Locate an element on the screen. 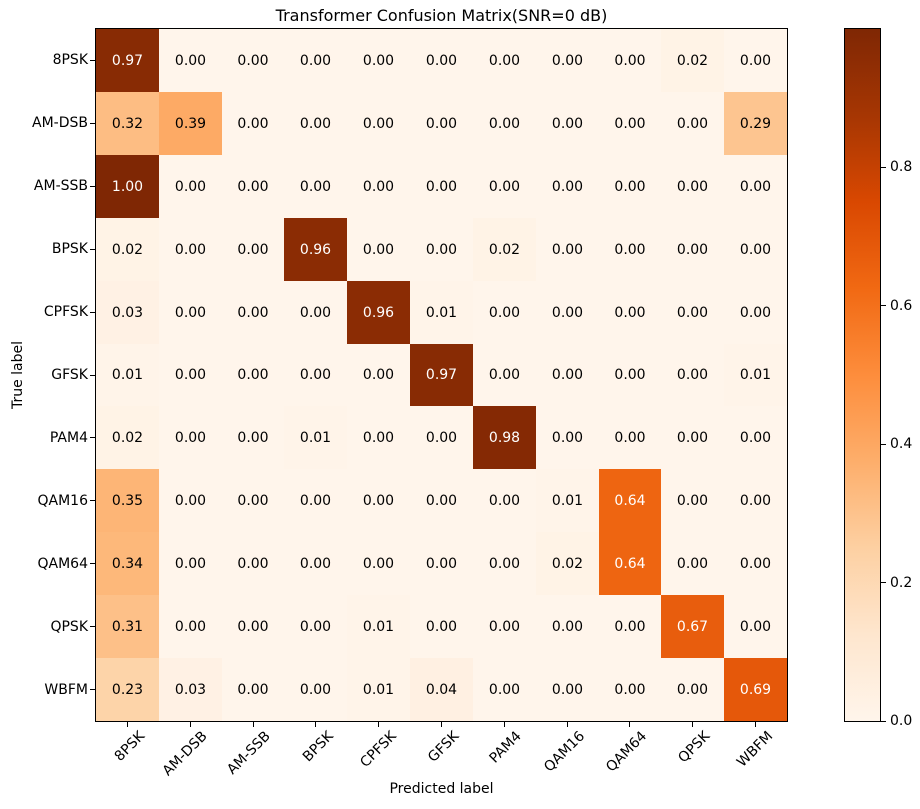 Image resolution: width=920 pixels, height=809 pixels. y-tick-label: GFSK is located at coordinates (69, 375).